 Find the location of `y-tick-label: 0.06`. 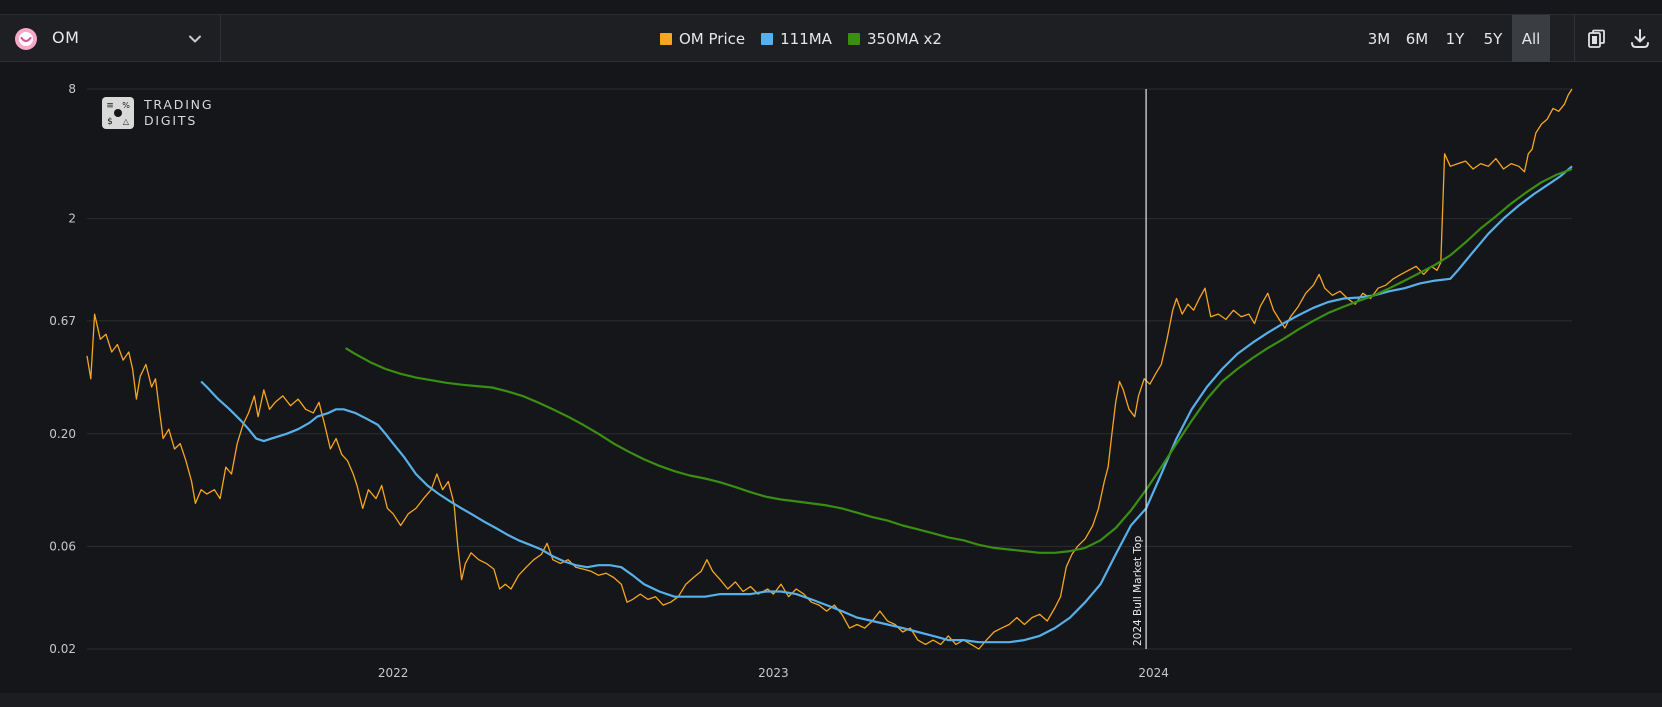

y-tick-label: 0.06 is located at coordinates (62, 546).